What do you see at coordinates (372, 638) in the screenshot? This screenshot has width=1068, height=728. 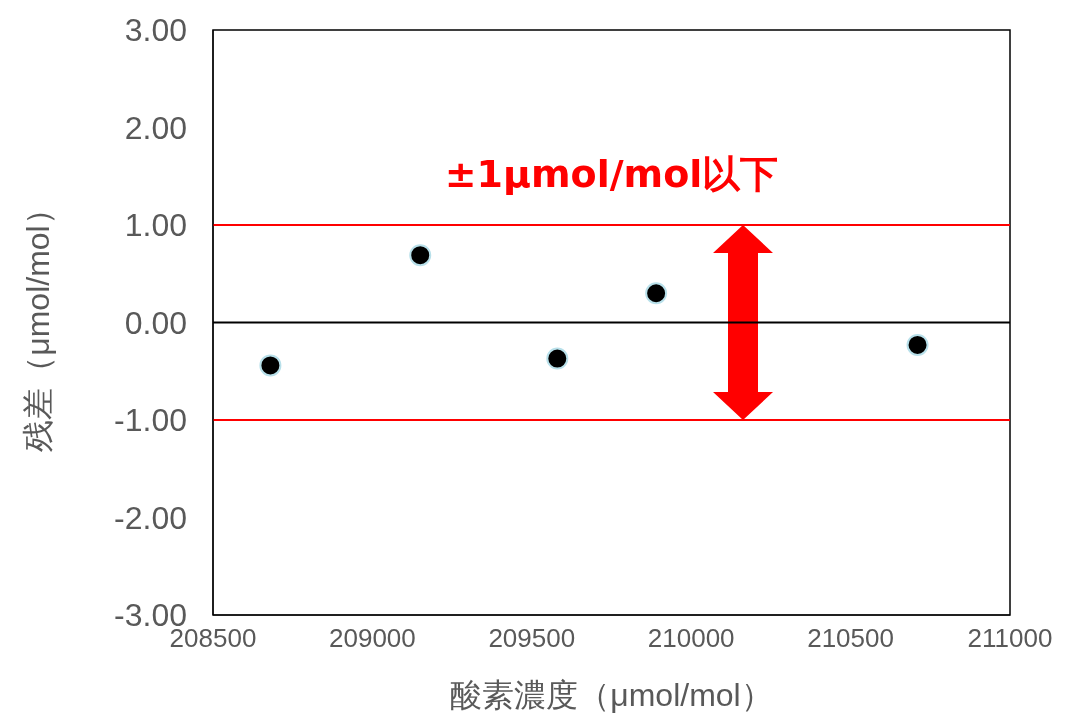 I see `x-tick-label: 209000` at bounding box center [372, 638].